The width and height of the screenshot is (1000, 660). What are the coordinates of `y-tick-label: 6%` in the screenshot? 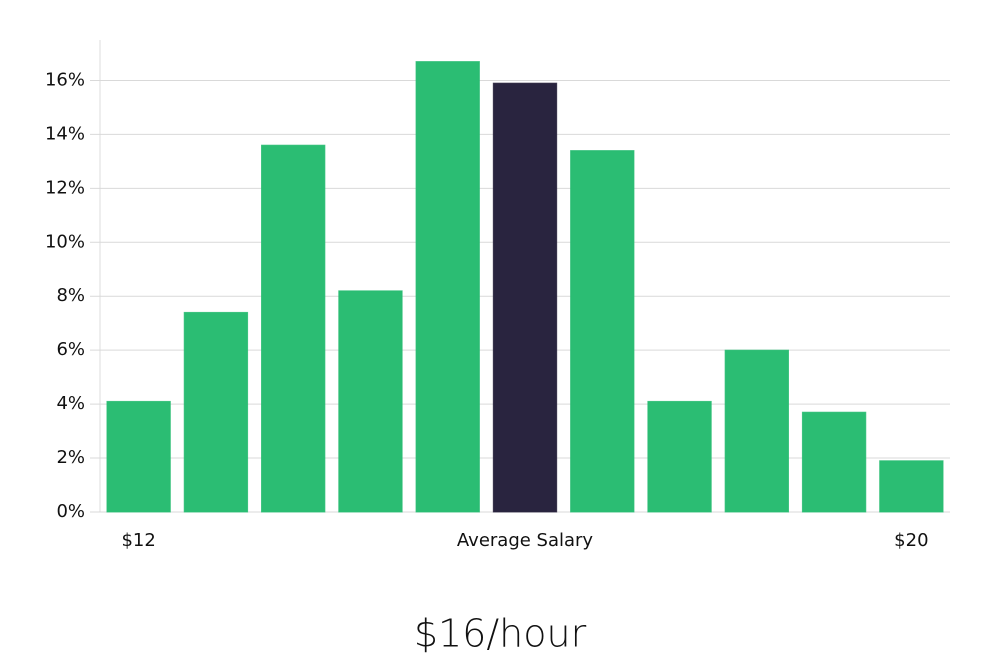 It's located at (70, 349).